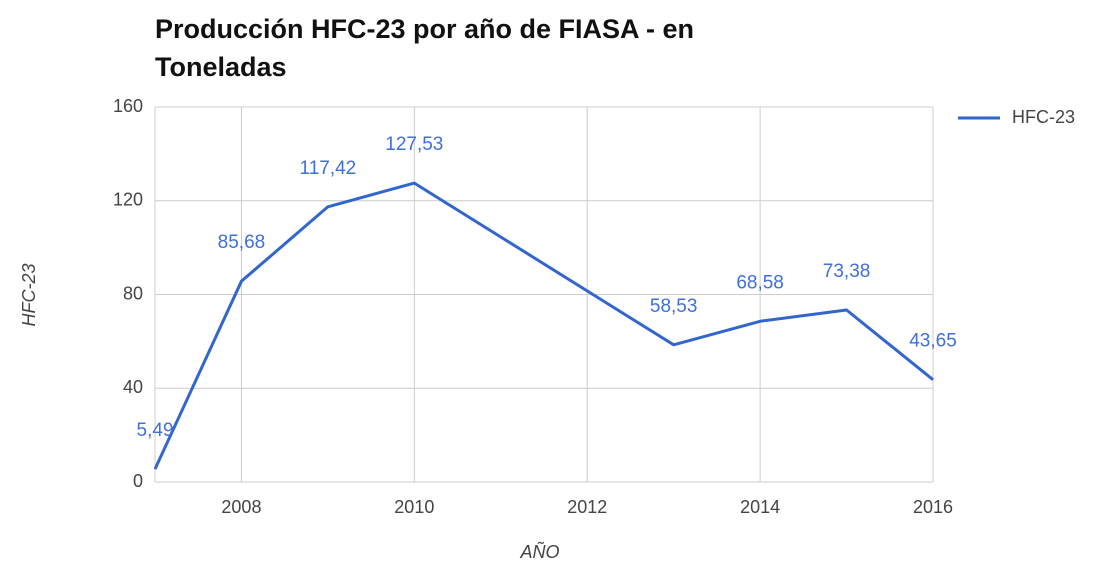  Describe the element at coordinates (128, 200) in the screenshot. I see `y-tick-label: 120` at that location.